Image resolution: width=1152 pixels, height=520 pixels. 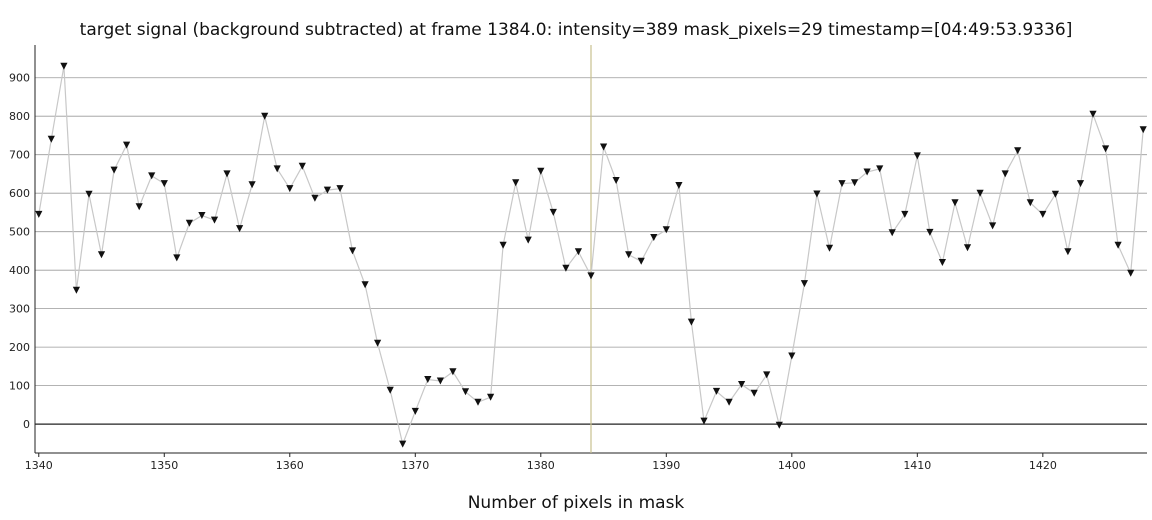 What do you see at coordinates (576, 503) in the screenshot?
I see `x-axis-label: Number of pixels in mask` at bounding box center [576, 503].